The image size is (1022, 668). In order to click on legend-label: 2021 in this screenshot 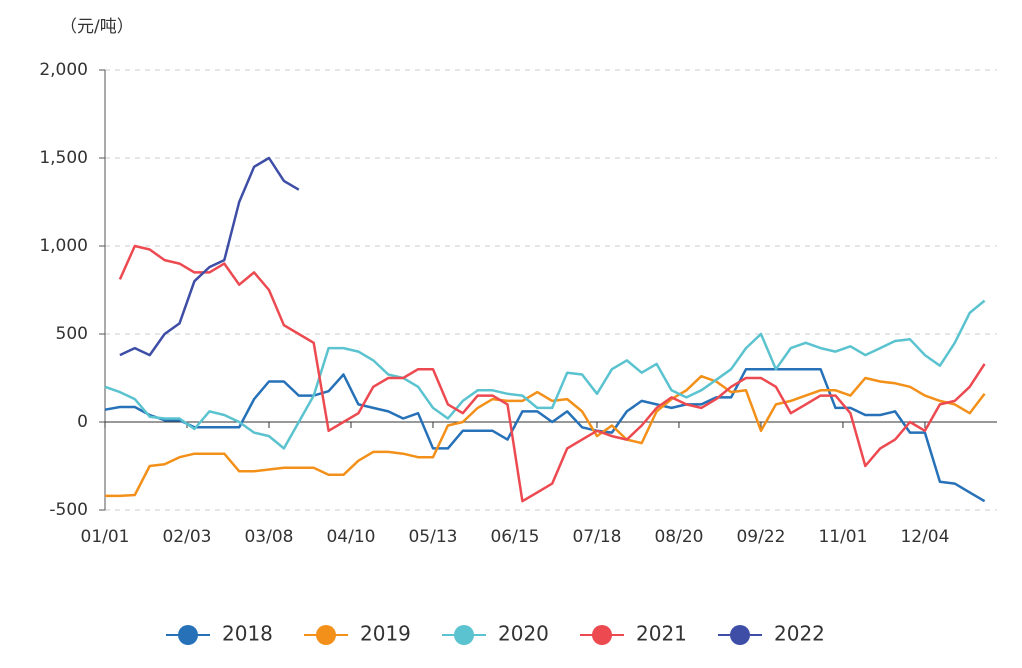, I will do `click(661, 634)`.